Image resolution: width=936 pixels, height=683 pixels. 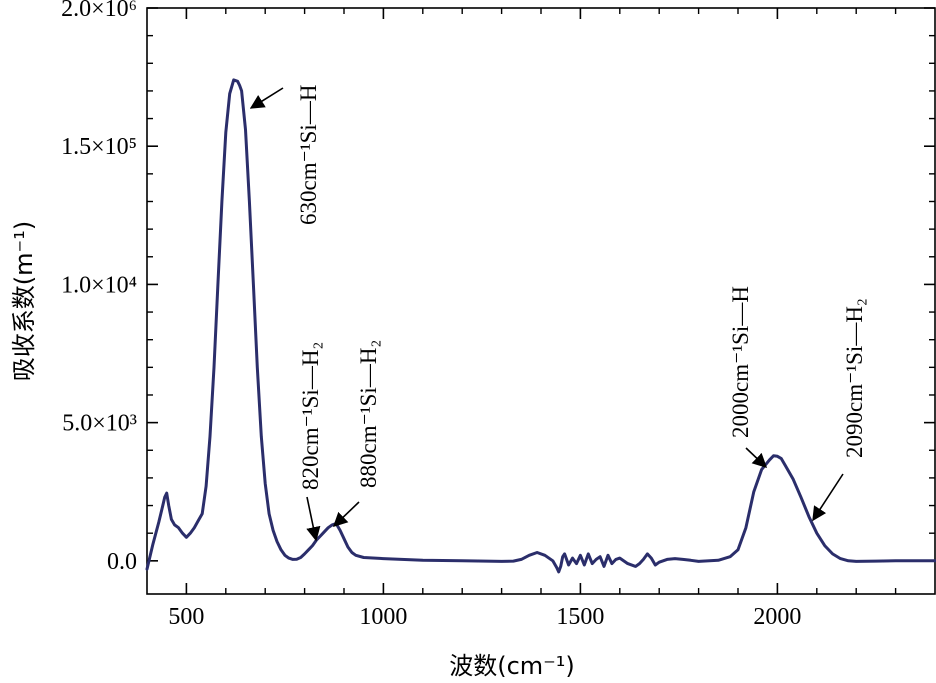 What do you see at coordinates (310, 416) in the screenshot?
I see `annotation-820: 820cm⁻¹Si—H₂` at bounding box center [310, 416].